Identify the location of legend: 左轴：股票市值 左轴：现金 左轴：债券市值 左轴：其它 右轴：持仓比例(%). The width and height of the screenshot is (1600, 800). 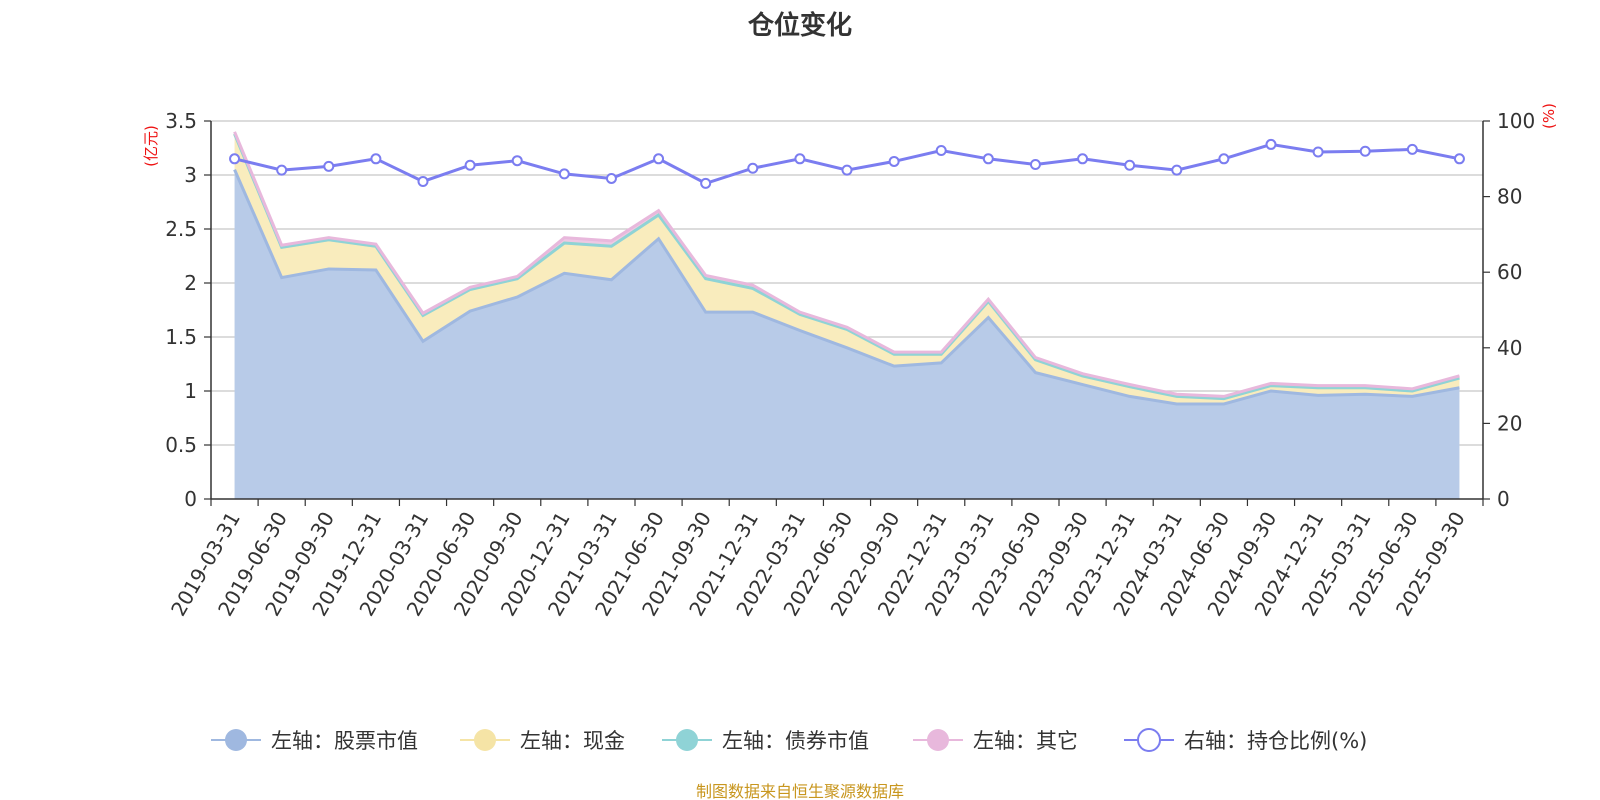
(789, 740).